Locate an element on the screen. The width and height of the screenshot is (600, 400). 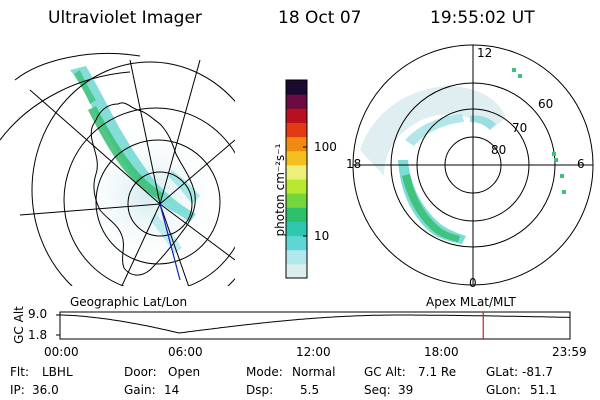
colorbar-tick-100: 100 is located at coordinates (325, 147).